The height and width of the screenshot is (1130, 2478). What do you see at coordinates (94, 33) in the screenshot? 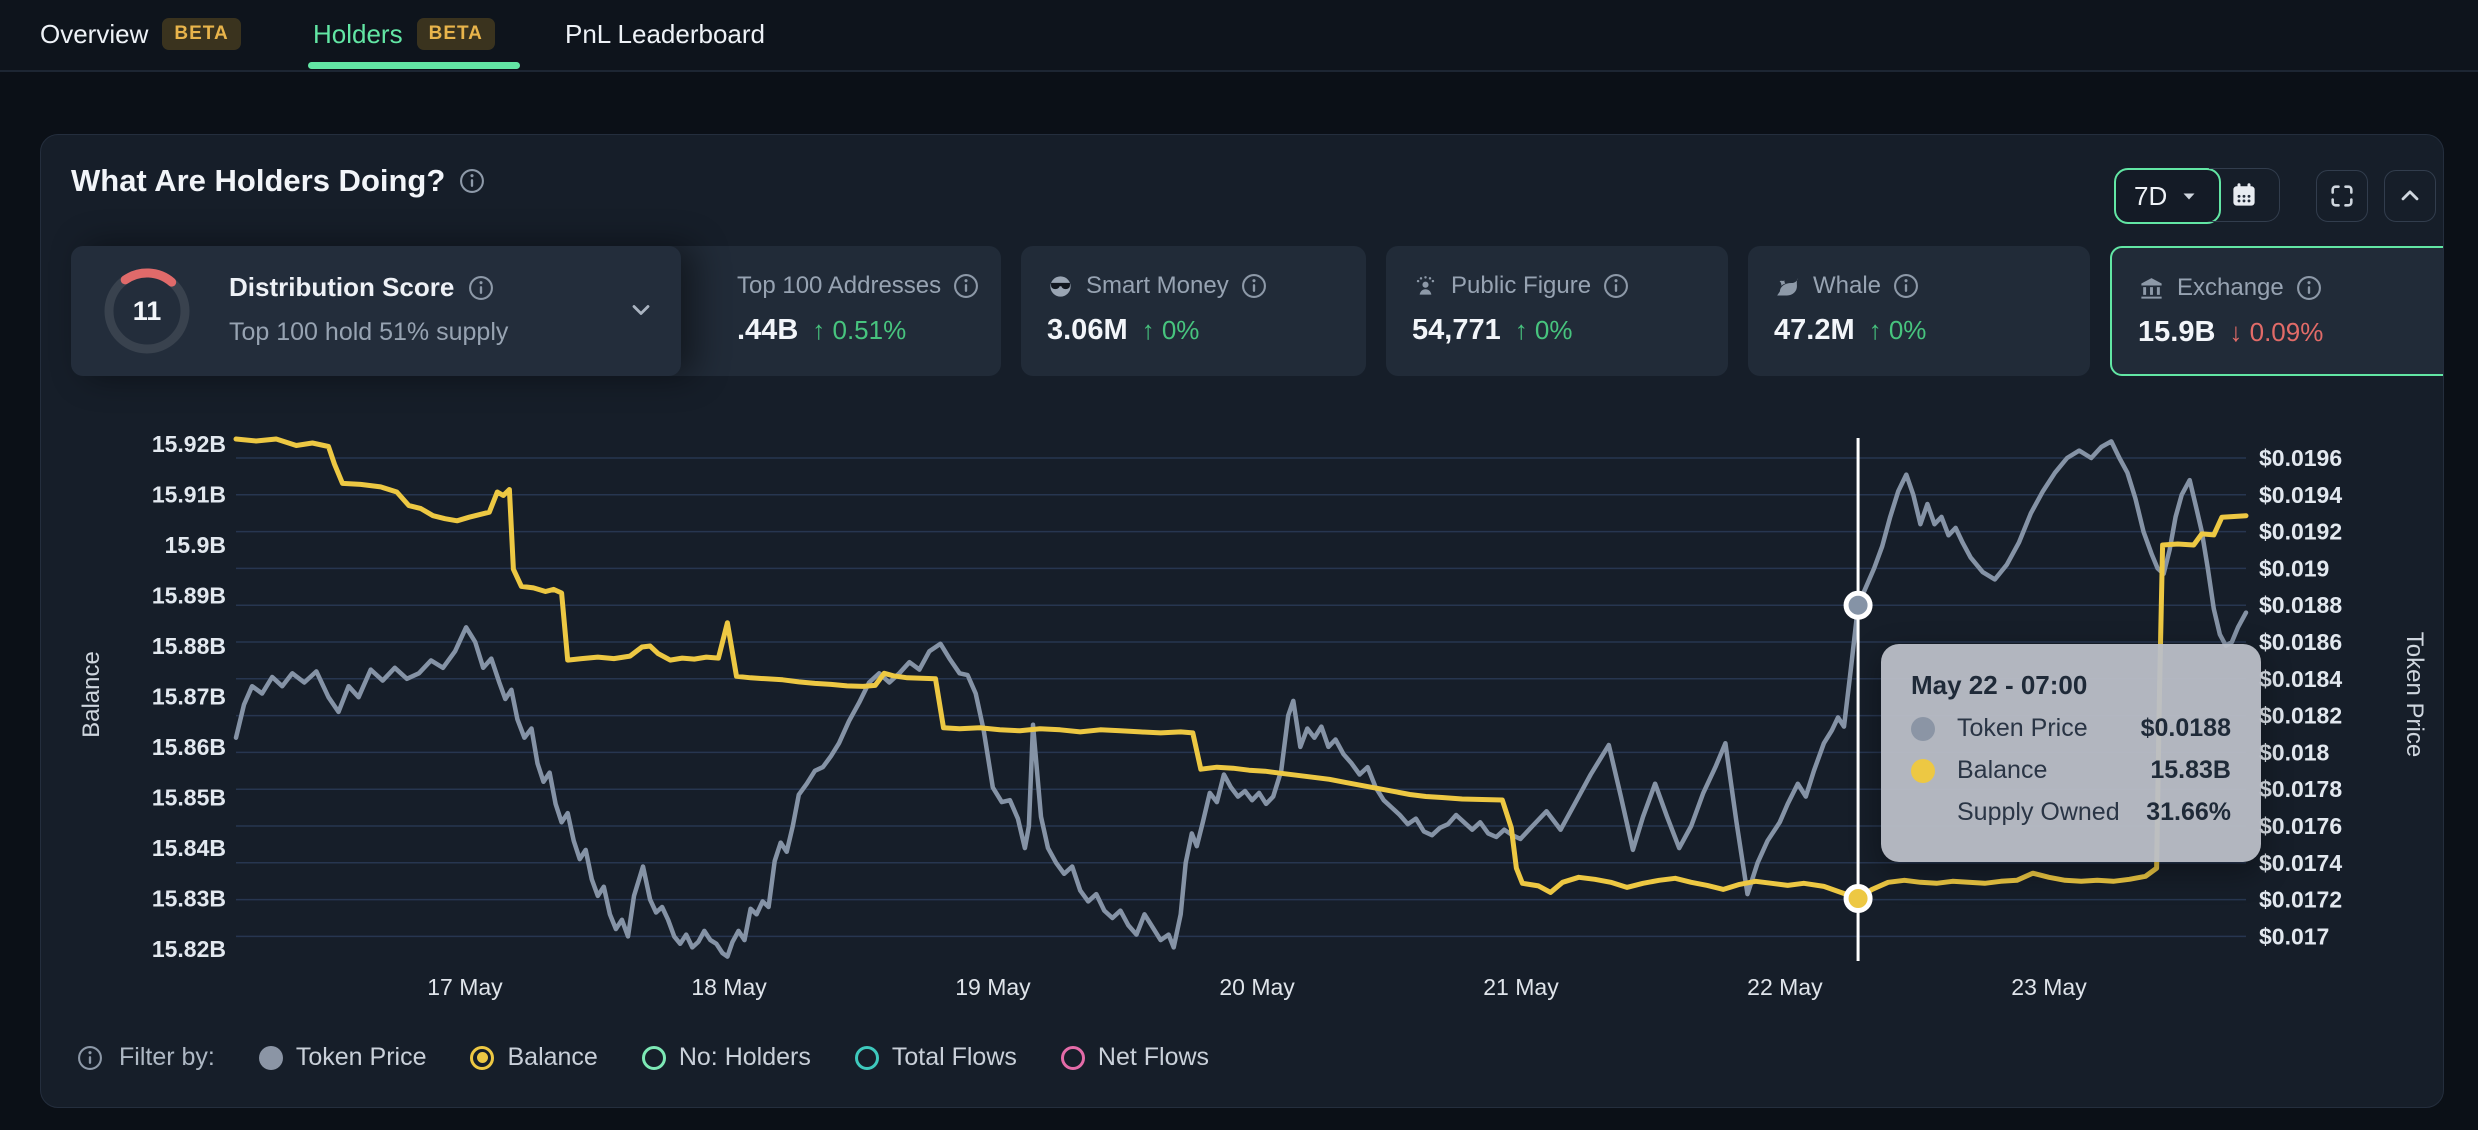
I see `tab-label: Overview` at bounding box center [94, 33].